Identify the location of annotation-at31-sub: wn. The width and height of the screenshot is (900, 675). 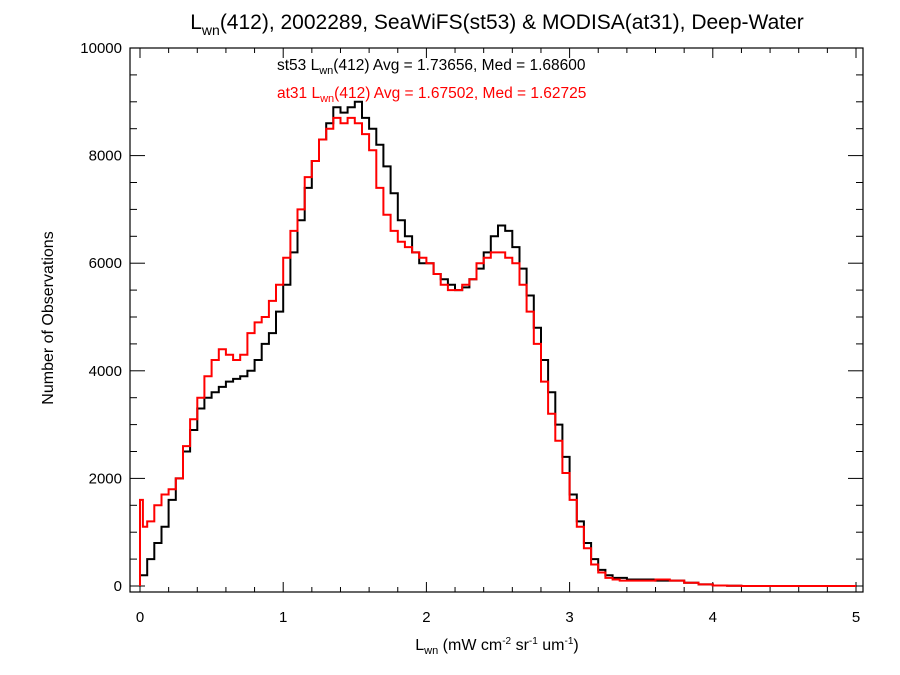
(326, 99).